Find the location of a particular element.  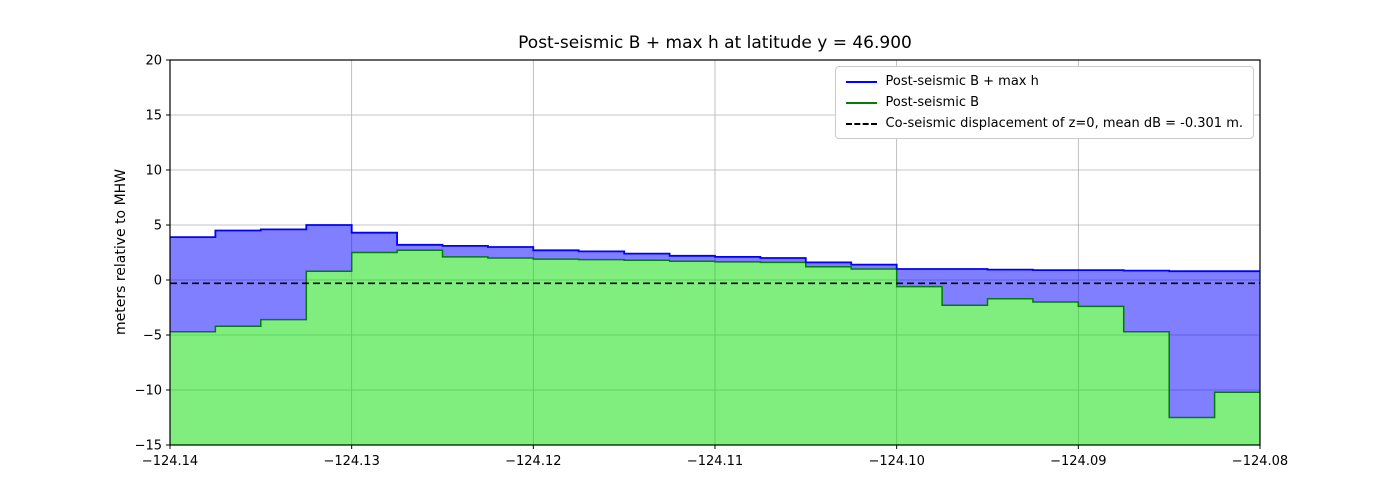

x-tick-label: −124.09 is located at coordinates (1078, 461).